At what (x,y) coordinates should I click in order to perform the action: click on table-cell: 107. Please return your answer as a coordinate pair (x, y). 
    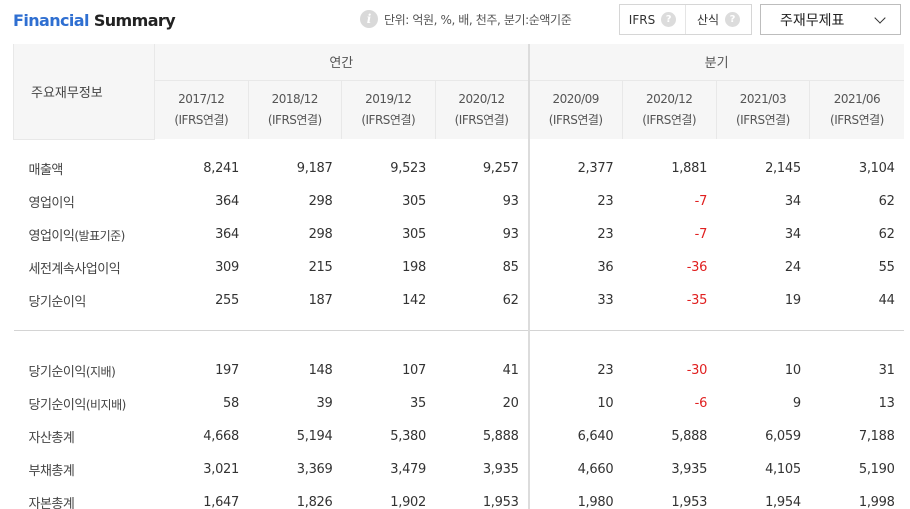
    Looking at the image, I should click on (414, 370).